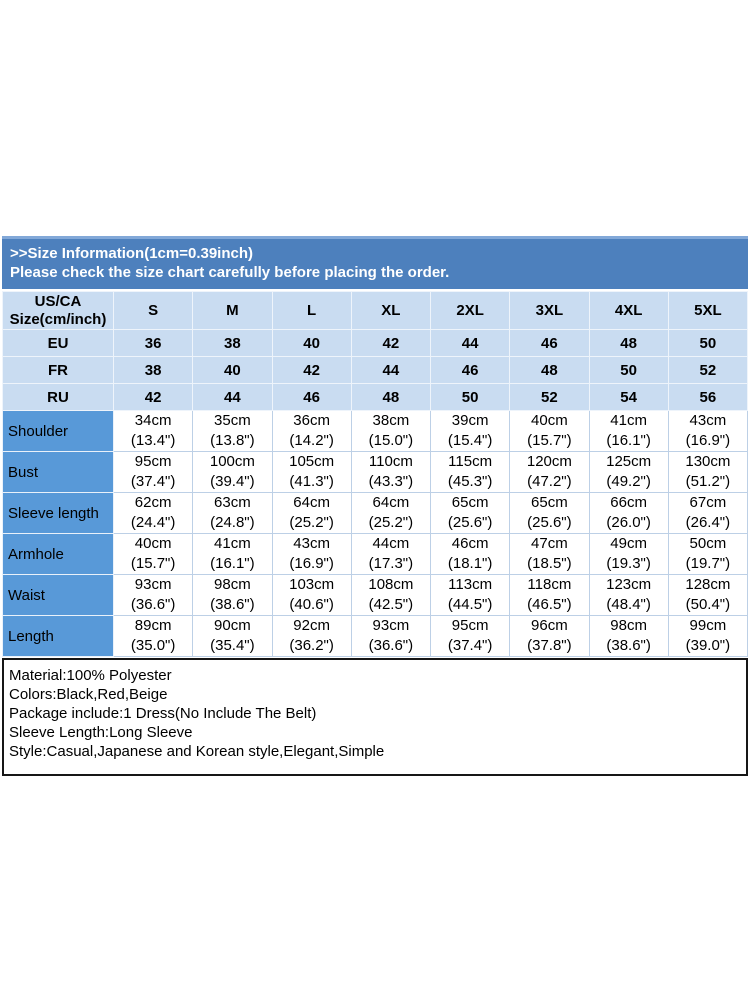 This screenshot has width=750, height=1000. I want to click on measurement-cm: 113cm, so click(470, 584).